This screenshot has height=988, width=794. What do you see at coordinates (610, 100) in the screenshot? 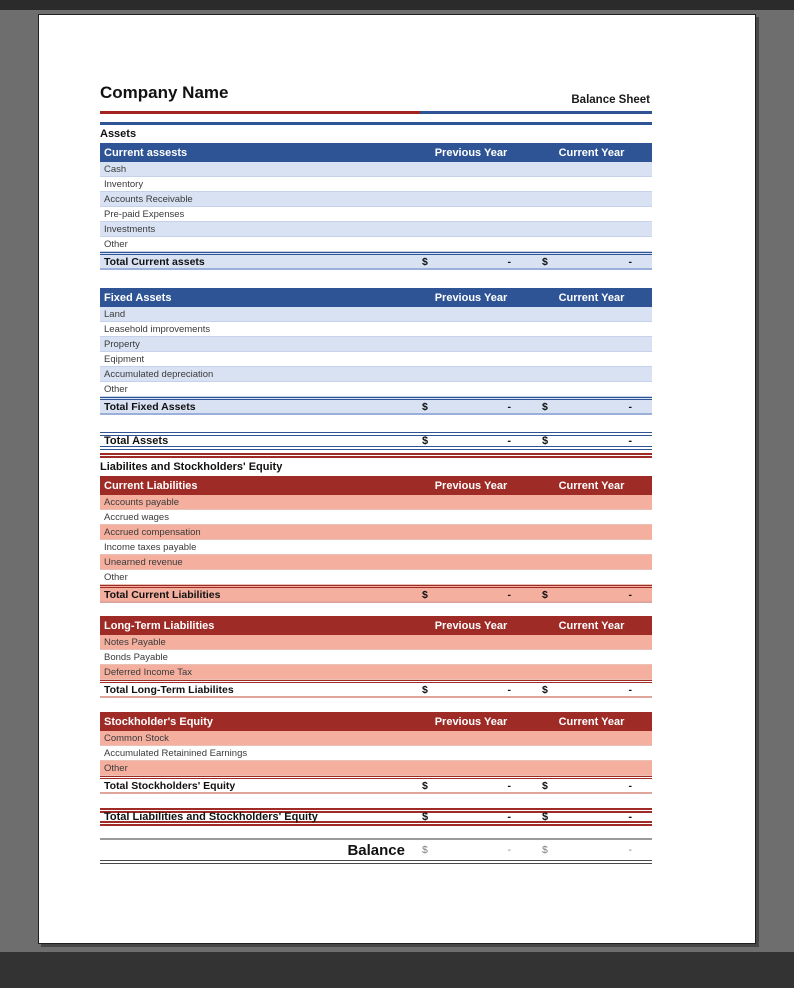
I see `document-title: Balance Sheet` at bounding box center [610, 100].